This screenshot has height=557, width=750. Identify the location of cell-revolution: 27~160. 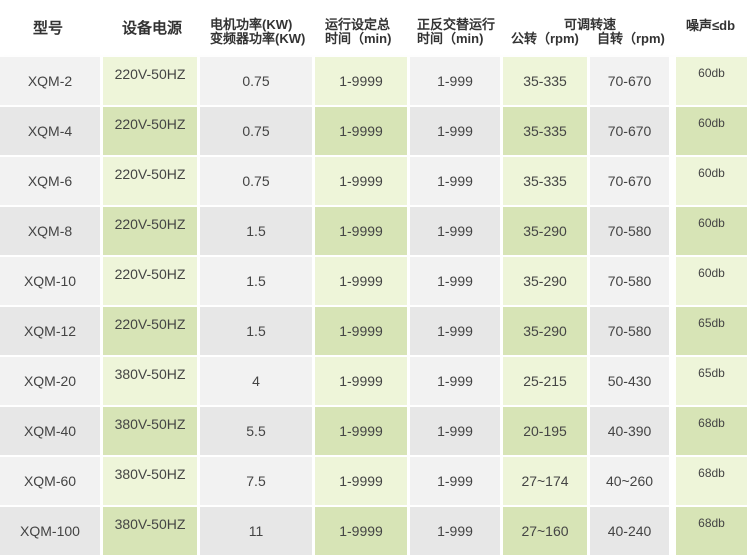
(546, 532).